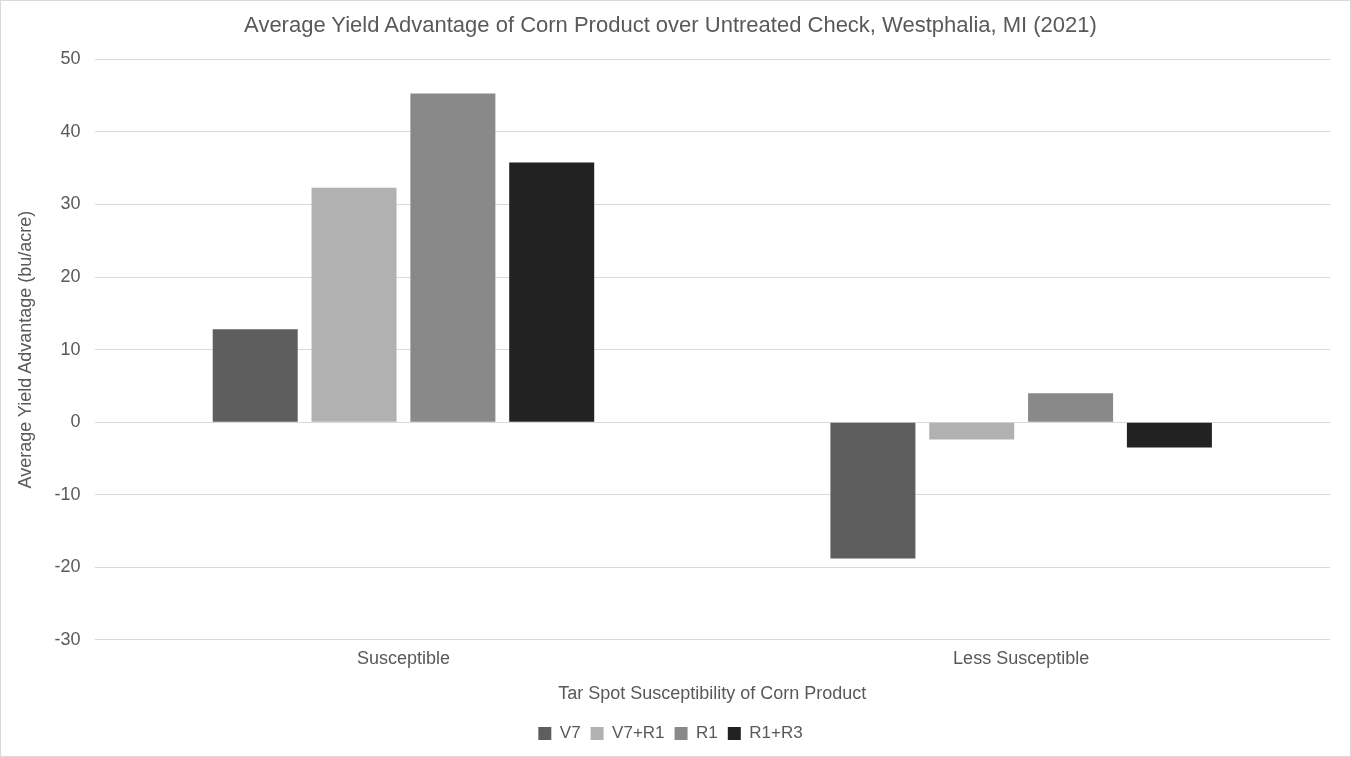 The width and height of the screenshot is (1351, 757). I want to click on x-tick-label: Less Susceptible, so click(1021, 657).